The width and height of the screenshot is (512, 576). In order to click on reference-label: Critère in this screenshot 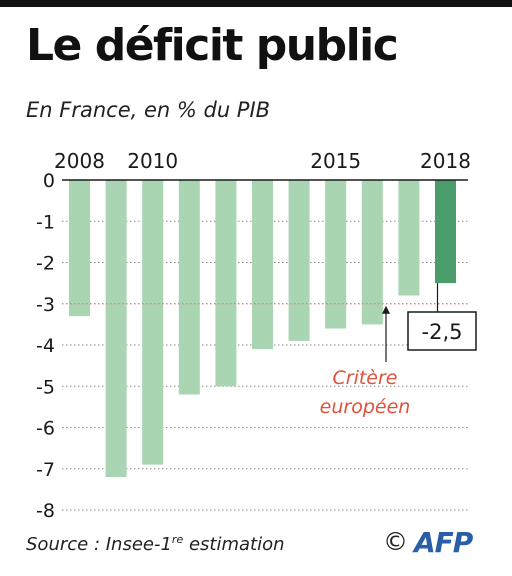, I will do `click(365, 378)`.